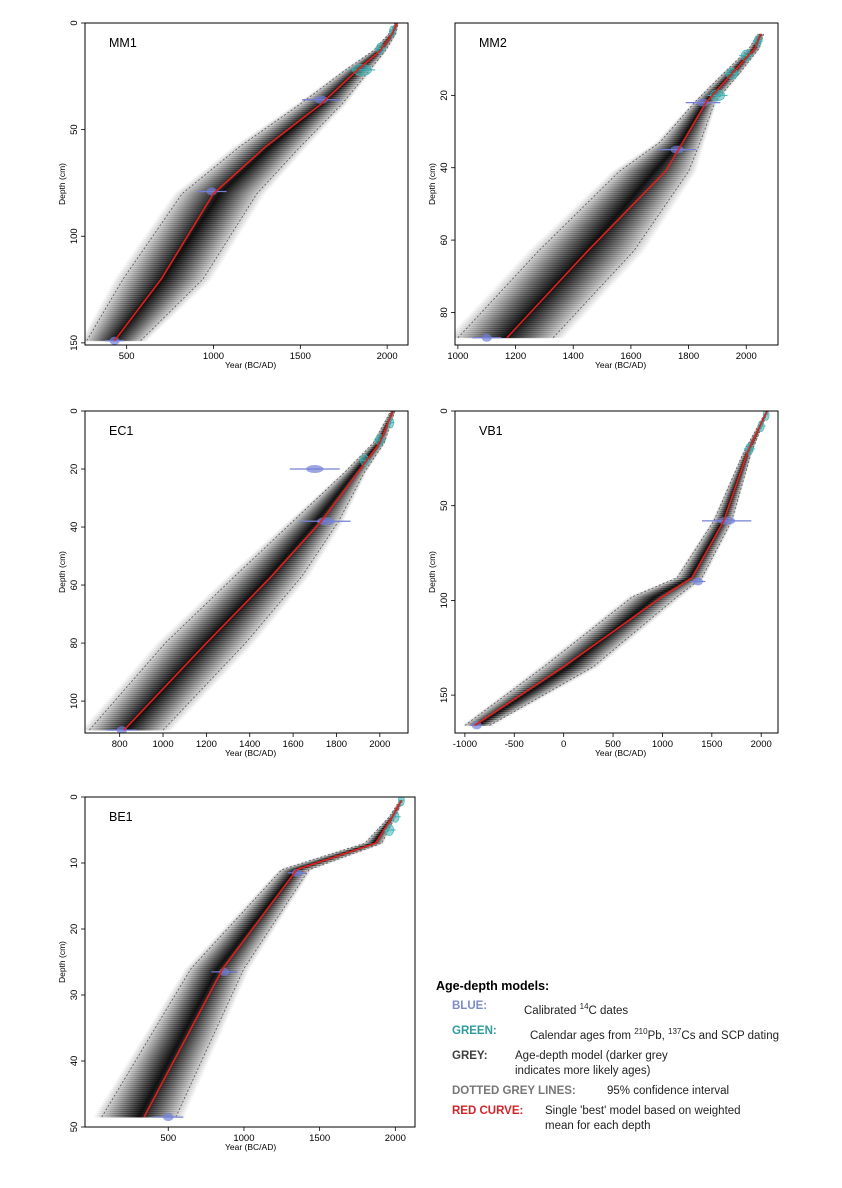 This screenshot has height=1188, width=842. Describe the element at coordinates (514, 1090) in the screenshot. I see `legend-key-dotted: DOTTED GREY LINES:` at that location.